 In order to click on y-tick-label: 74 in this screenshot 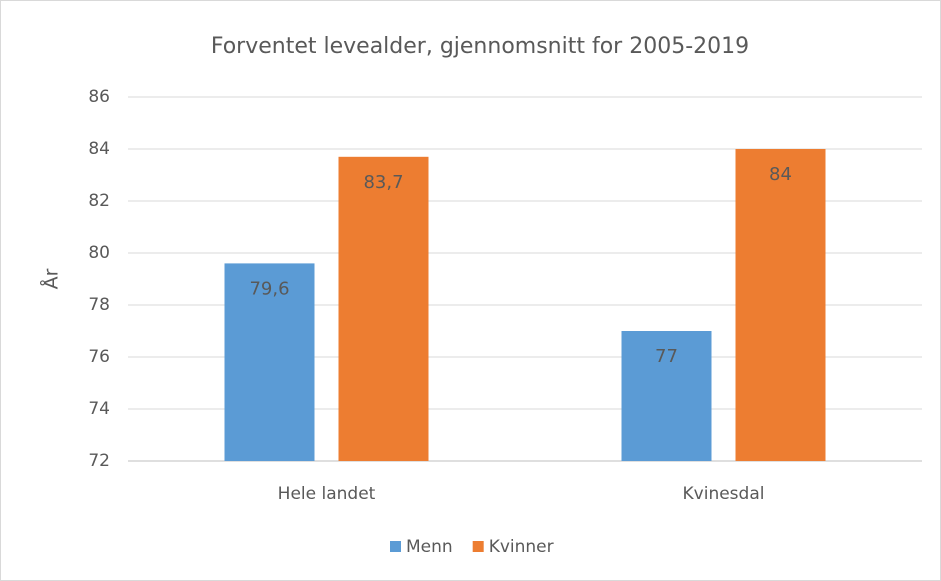, I will do `click(99, 409)`.